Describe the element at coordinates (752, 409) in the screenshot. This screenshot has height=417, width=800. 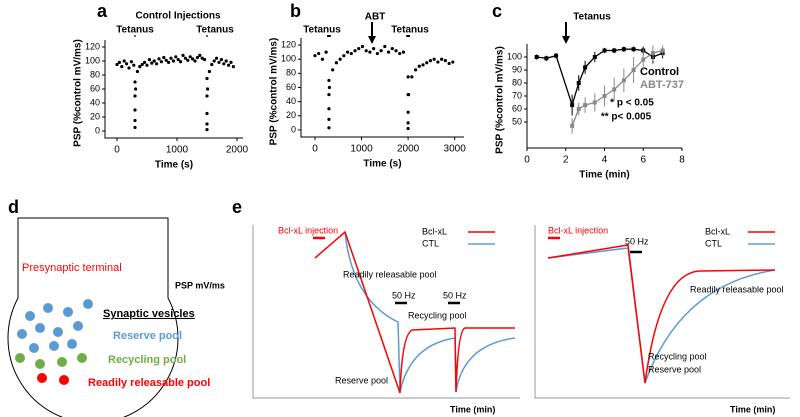
I see `e-xlabel: Time (min)` at that location.